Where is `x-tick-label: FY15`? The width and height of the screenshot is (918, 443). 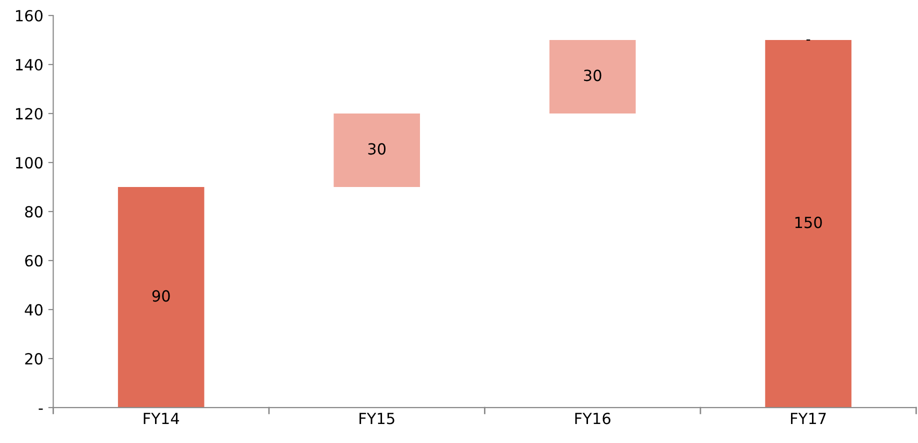
x-tick-label: FY15 is located at coordinates (377, 418).